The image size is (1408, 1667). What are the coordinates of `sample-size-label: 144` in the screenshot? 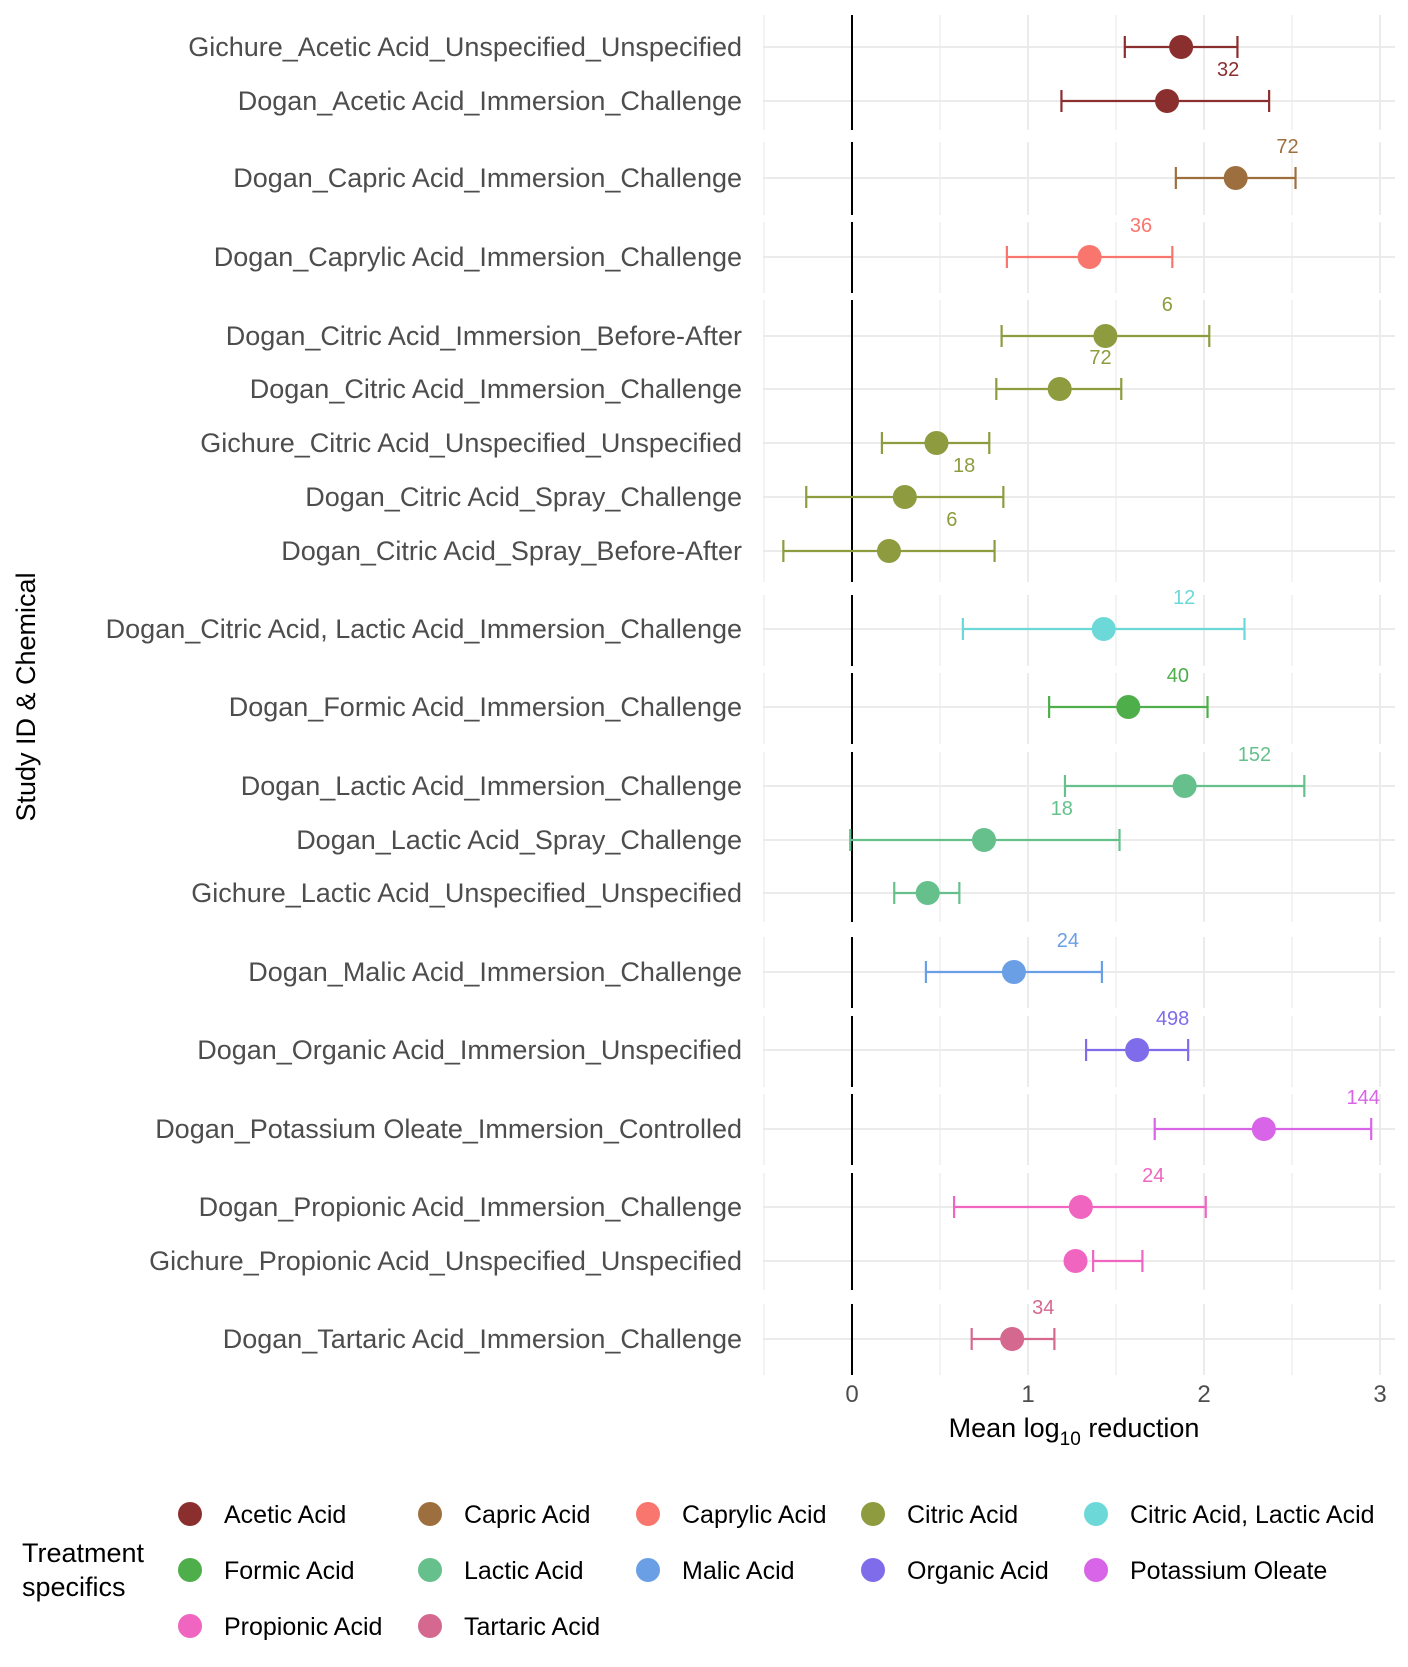 It's located at (1363, 1098).